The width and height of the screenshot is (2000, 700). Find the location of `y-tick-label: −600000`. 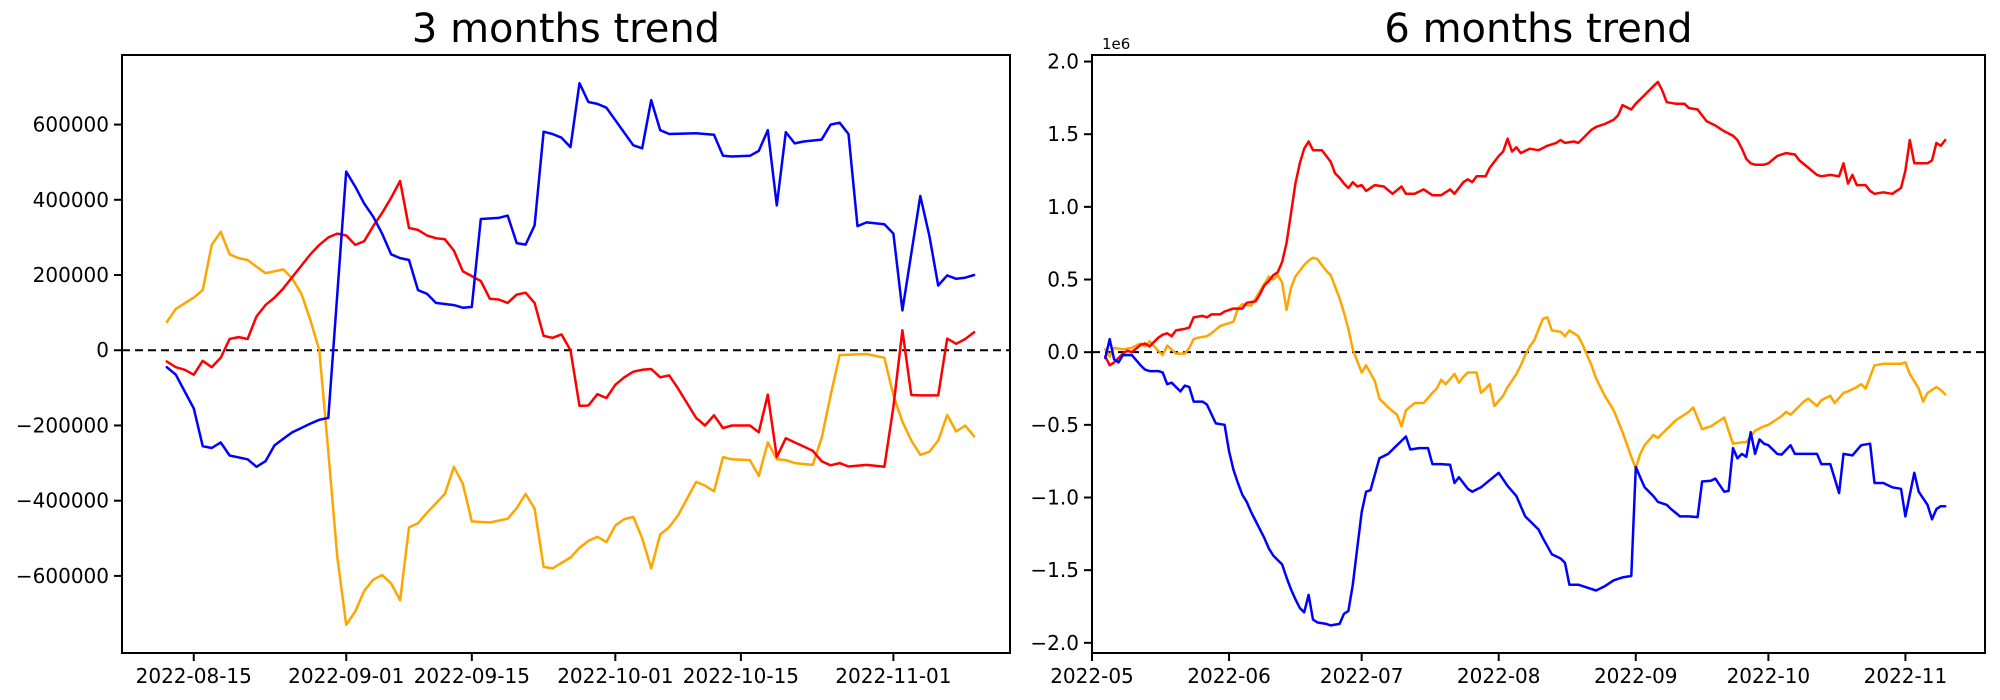

y-tick-label: −600000 is located at coordinates (62, 576).